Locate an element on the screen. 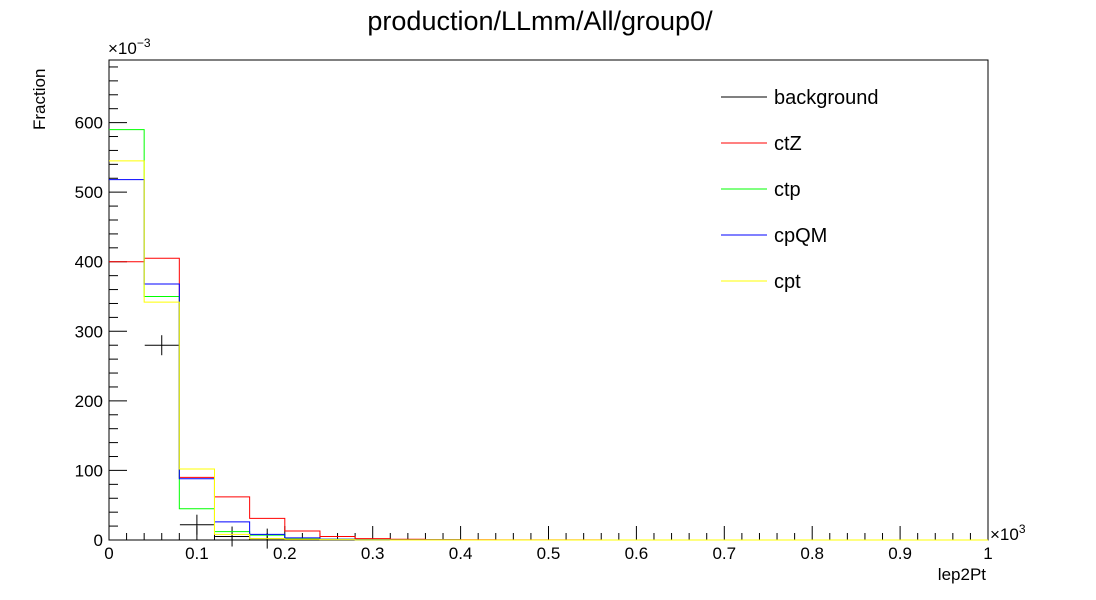  x-tick-label: 0.9 is located at coordinates (900, 553).